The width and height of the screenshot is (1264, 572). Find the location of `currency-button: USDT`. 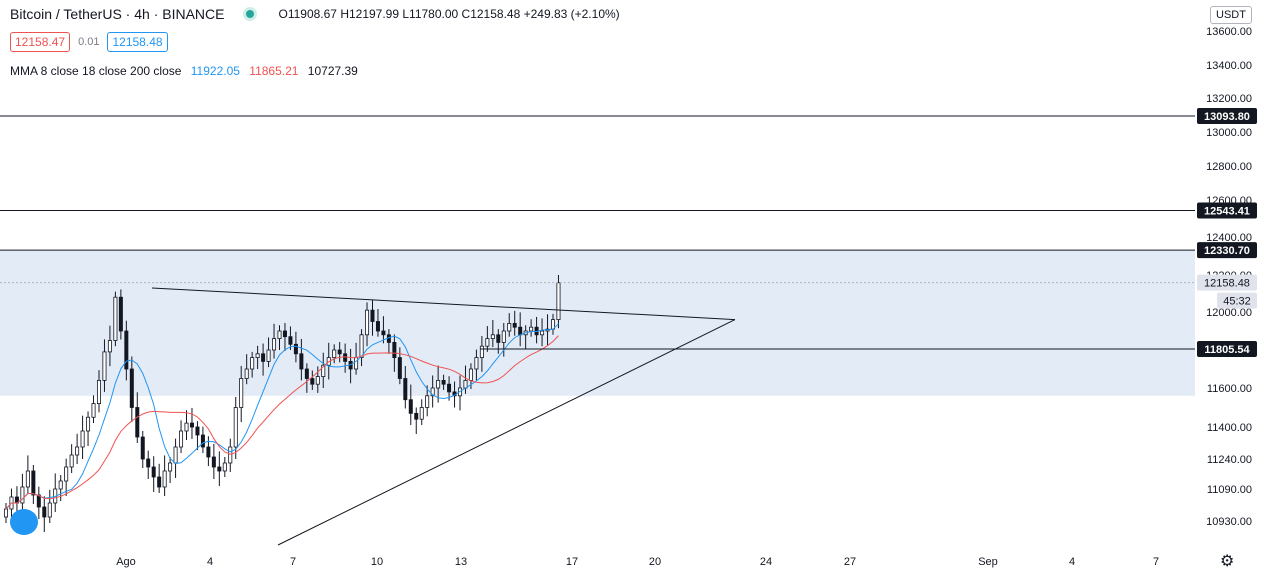

currency-button: USDT is located at coordinates (1231, 15).